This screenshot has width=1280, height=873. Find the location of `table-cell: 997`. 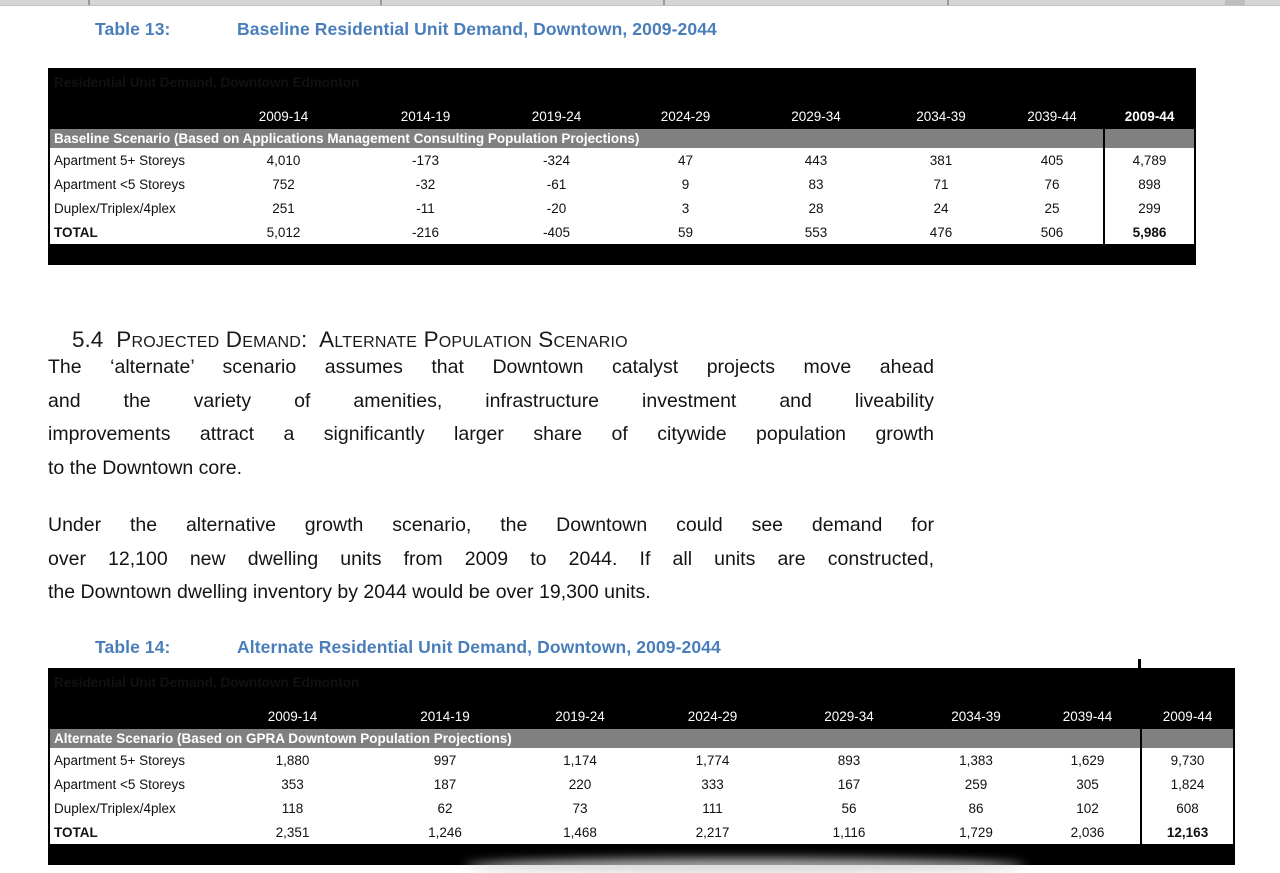

table-cell: 997 is located at coordinates (445, 760).